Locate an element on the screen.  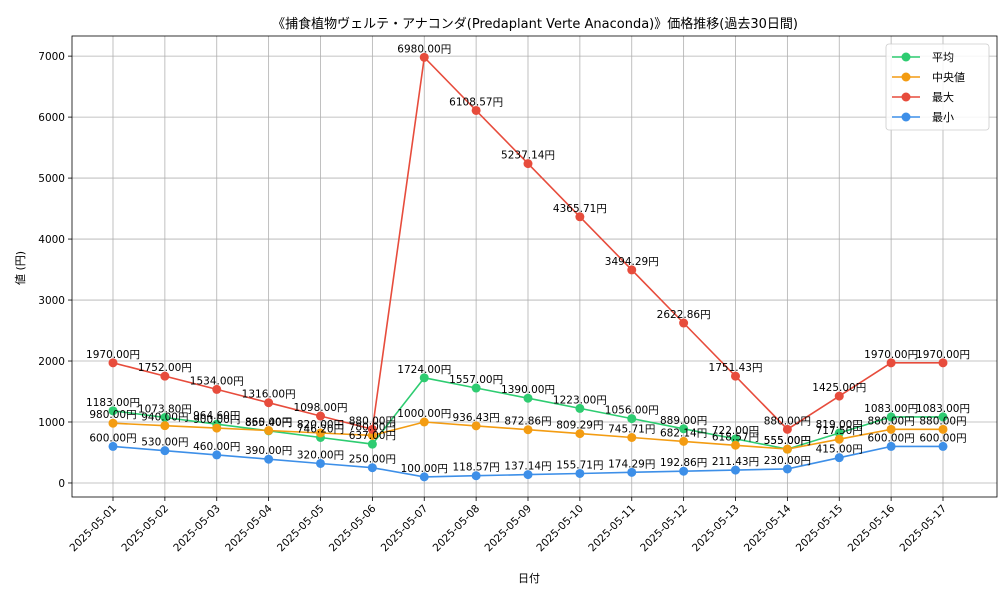
x-tick-label: 2025-05-11 is located at coordinates (612, 529).